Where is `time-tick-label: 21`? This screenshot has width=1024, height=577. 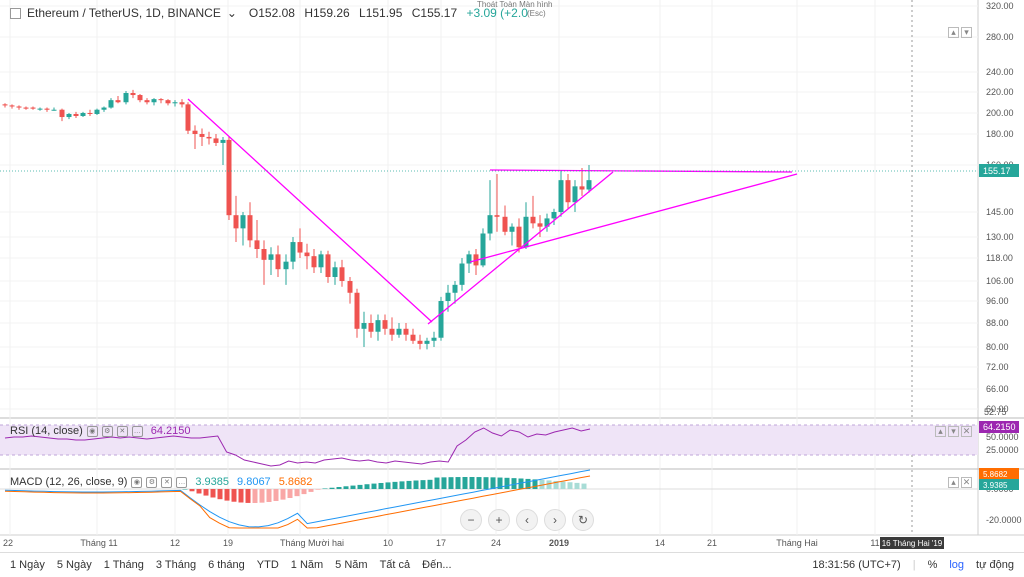 time-tick-label: 21 is located at coordinates (712, 543).